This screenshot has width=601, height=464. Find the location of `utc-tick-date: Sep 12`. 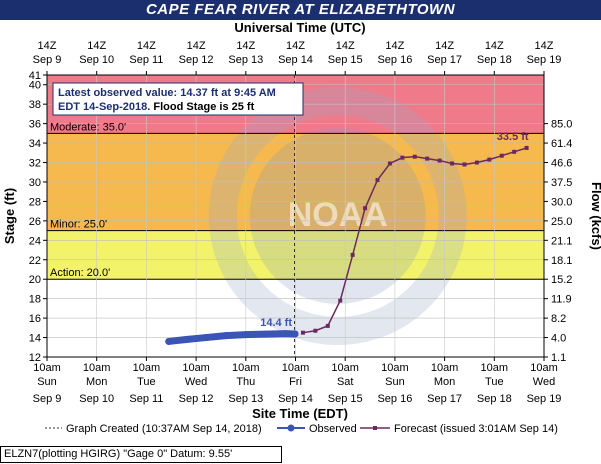

utc-tick-date: Sep 12 is located at coordinates (196, 60).